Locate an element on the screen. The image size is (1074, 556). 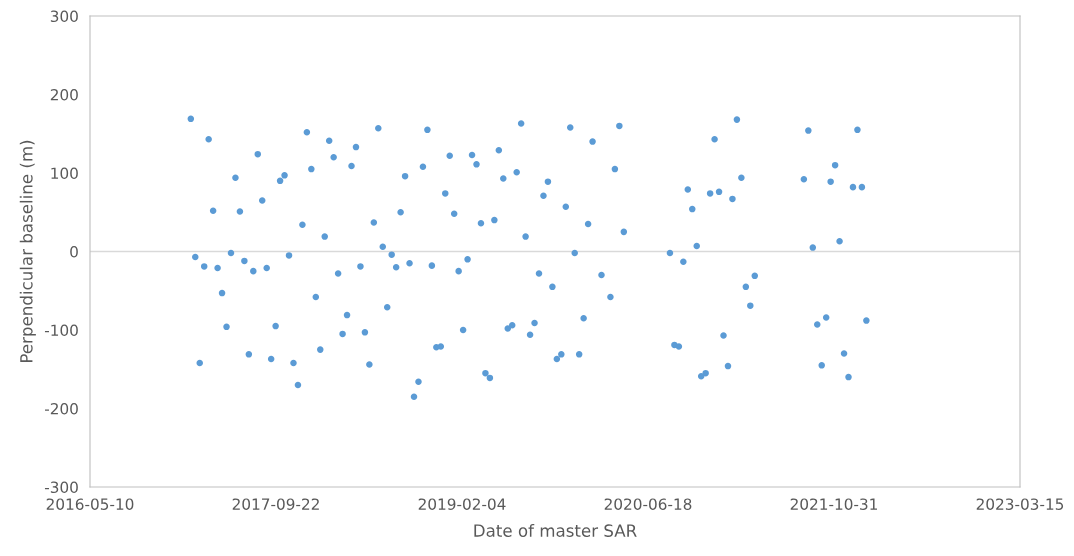
y-tick-label: 100 is located at coordinates (64, 173).